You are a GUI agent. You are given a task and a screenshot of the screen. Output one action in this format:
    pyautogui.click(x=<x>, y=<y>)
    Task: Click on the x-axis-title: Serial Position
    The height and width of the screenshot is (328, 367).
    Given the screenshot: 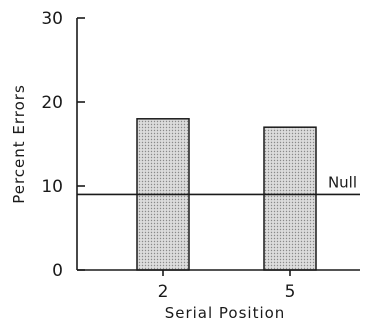 What is the action you would take?
    pyautogui.click(x=225, y=313)
    